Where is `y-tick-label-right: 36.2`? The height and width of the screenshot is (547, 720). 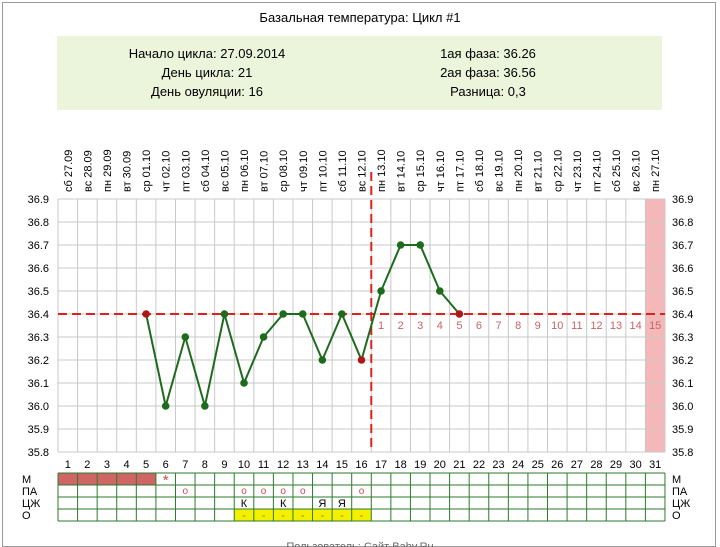 y-tick-label-right: 36.2 is located at coordinates (682, 361).